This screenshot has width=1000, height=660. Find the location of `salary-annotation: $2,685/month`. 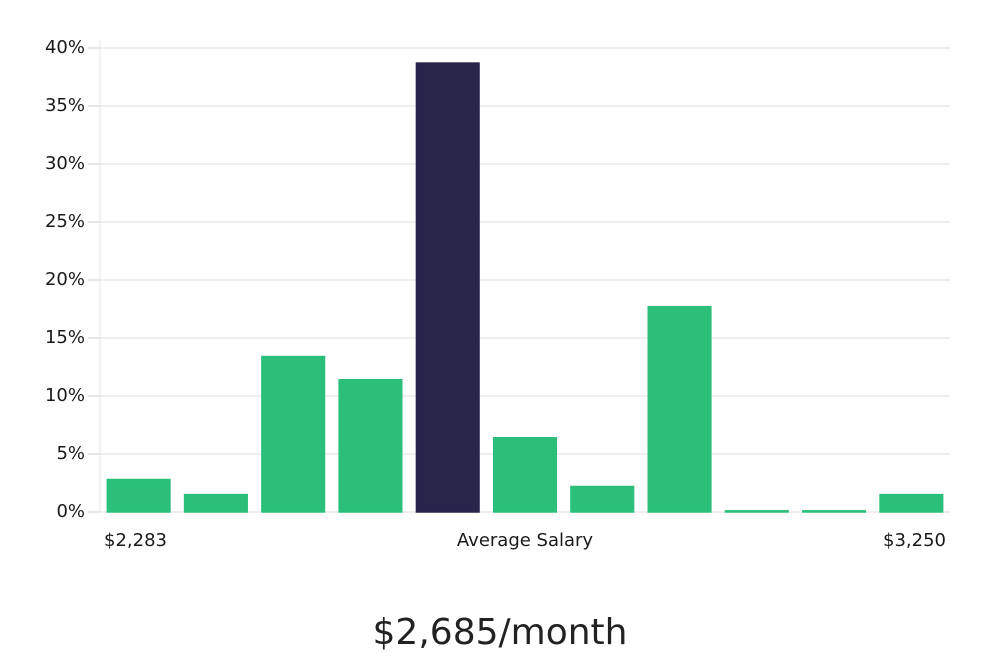

salary-annotation: $2,685/month is located at coordinates (500, 632).